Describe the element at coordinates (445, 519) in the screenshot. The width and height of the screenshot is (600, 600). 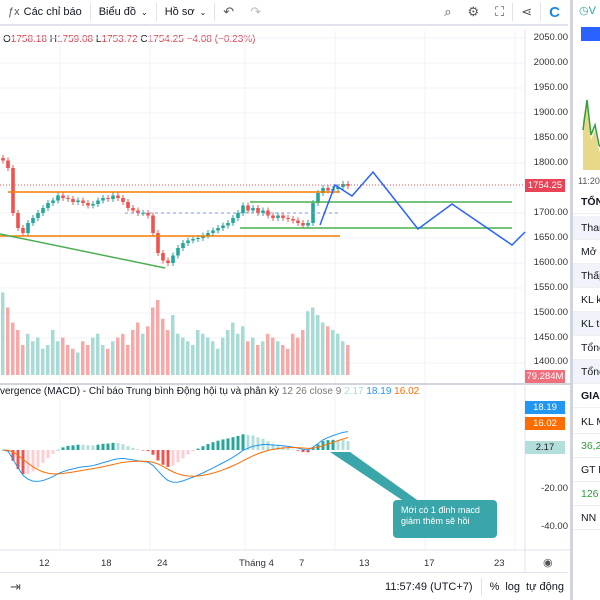
I see `annotation-callout: Mới có 1 đỉnh macd giảm thêm sẽ hồi` at that location.